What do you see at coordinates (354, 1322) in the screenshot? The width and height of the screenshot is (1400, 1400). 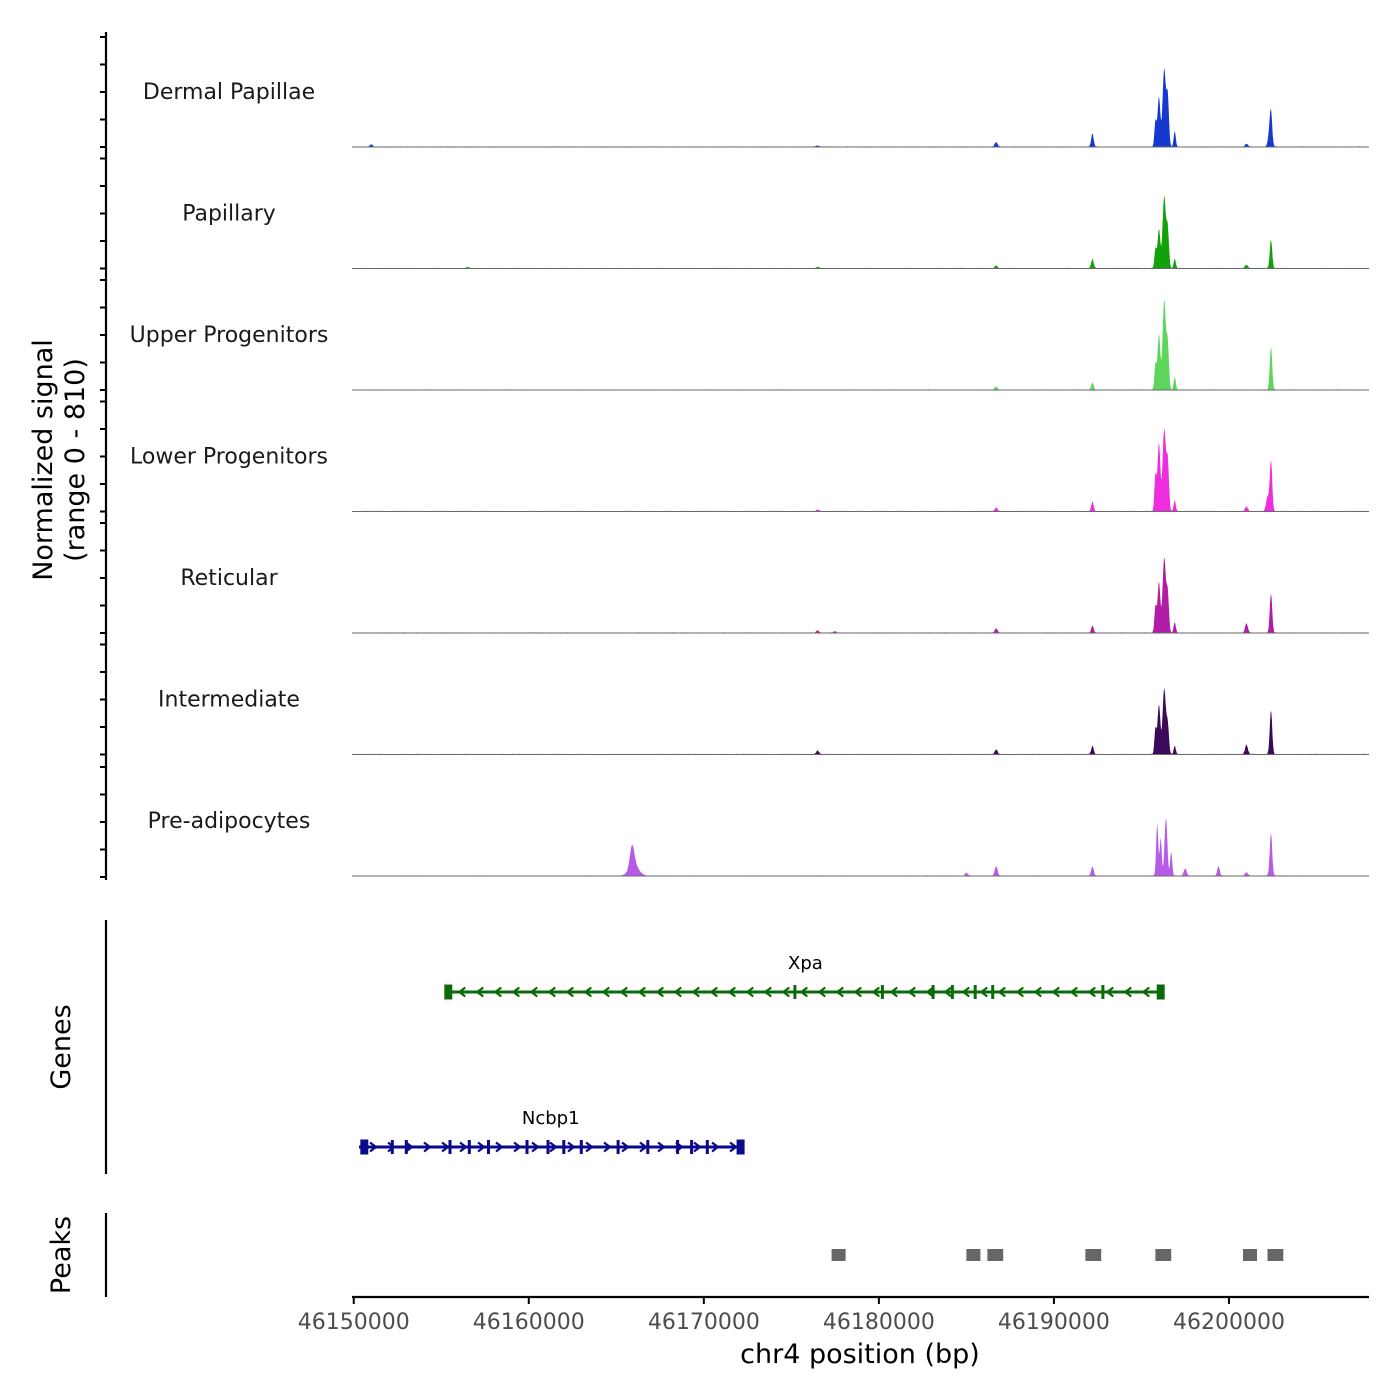 I see `x-tick-label: 46150000` at bounding box center [354, 1322].